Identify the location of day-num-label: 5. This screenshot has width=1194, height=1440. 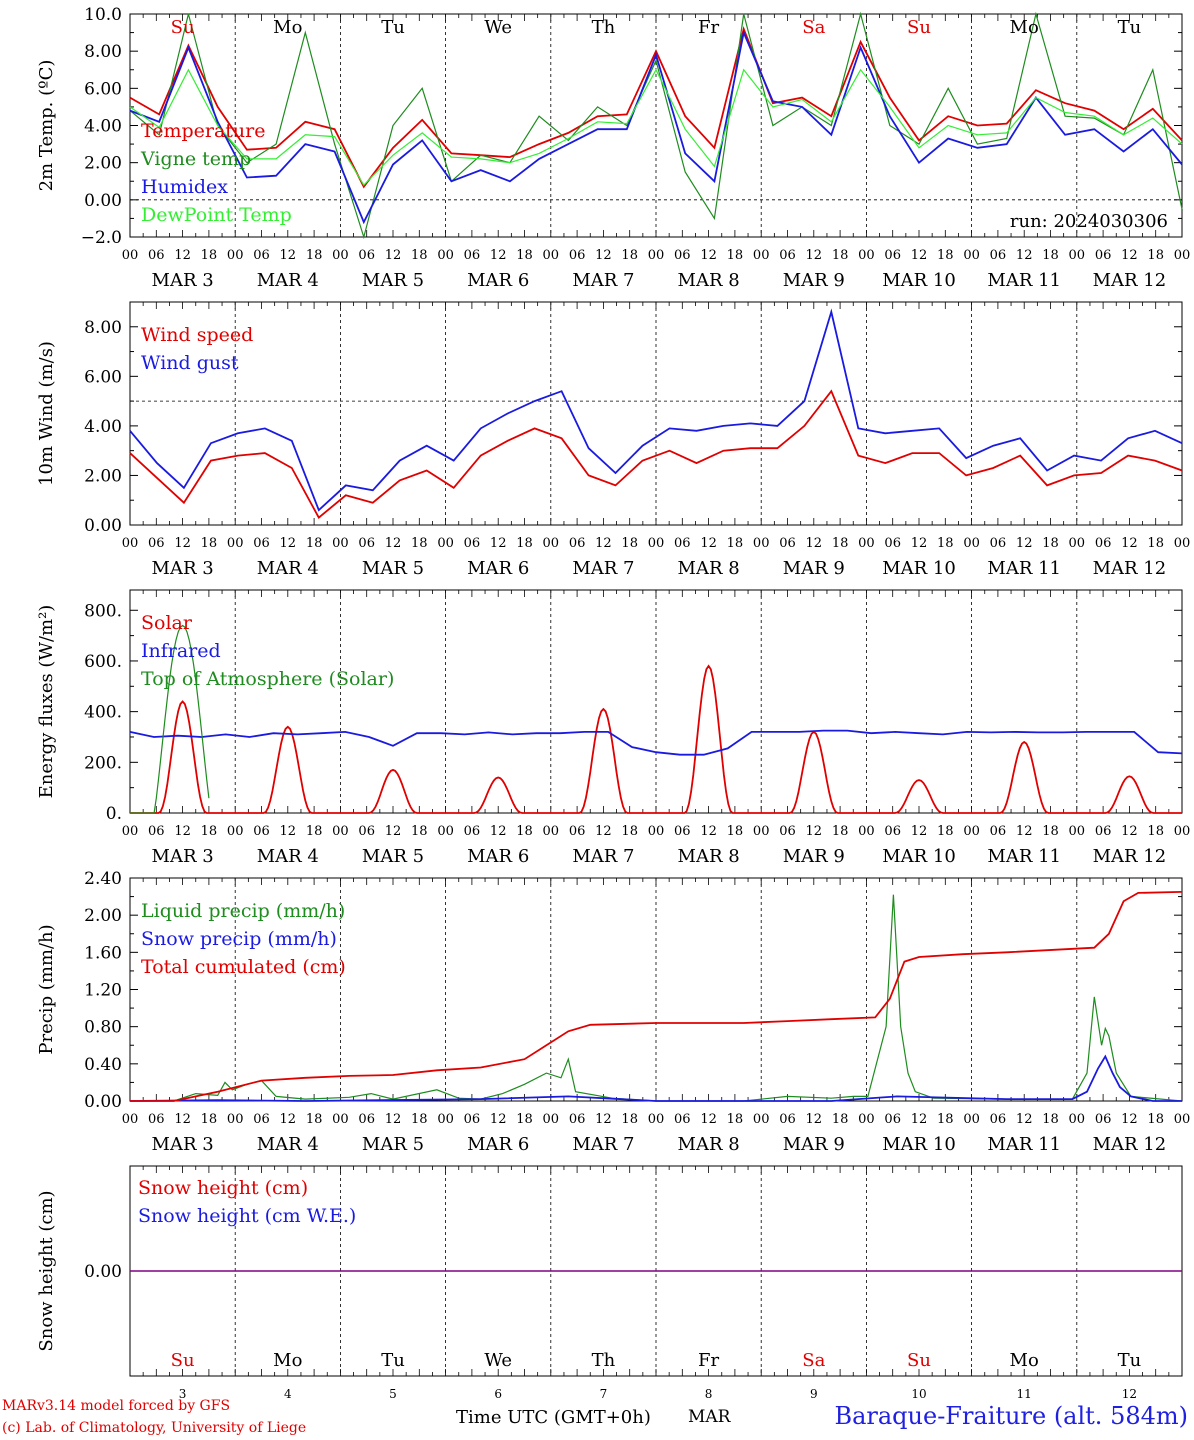
(393, 1394).